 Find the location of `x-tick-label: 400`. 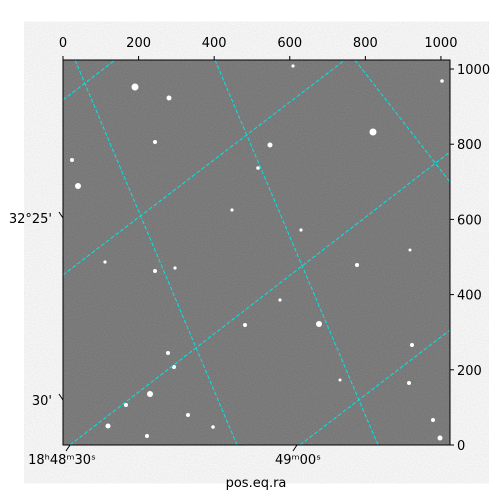

x-tick-label: 400 is located at coordinates (214, 43).